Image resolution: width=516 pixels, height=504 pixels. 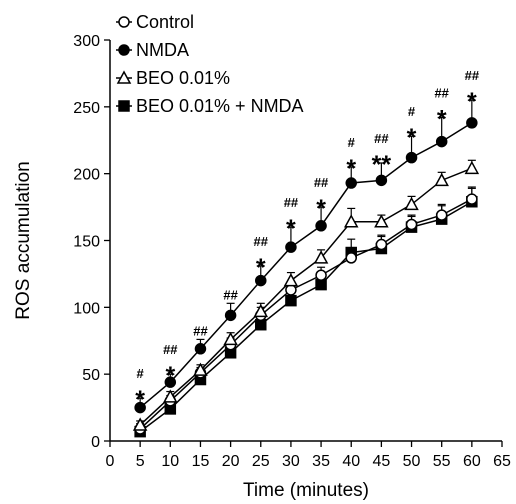 What do you see at coordinates (170, 461) in the screenshot?
I see `x-tick-label: 10` at bounding box center [170, 461].